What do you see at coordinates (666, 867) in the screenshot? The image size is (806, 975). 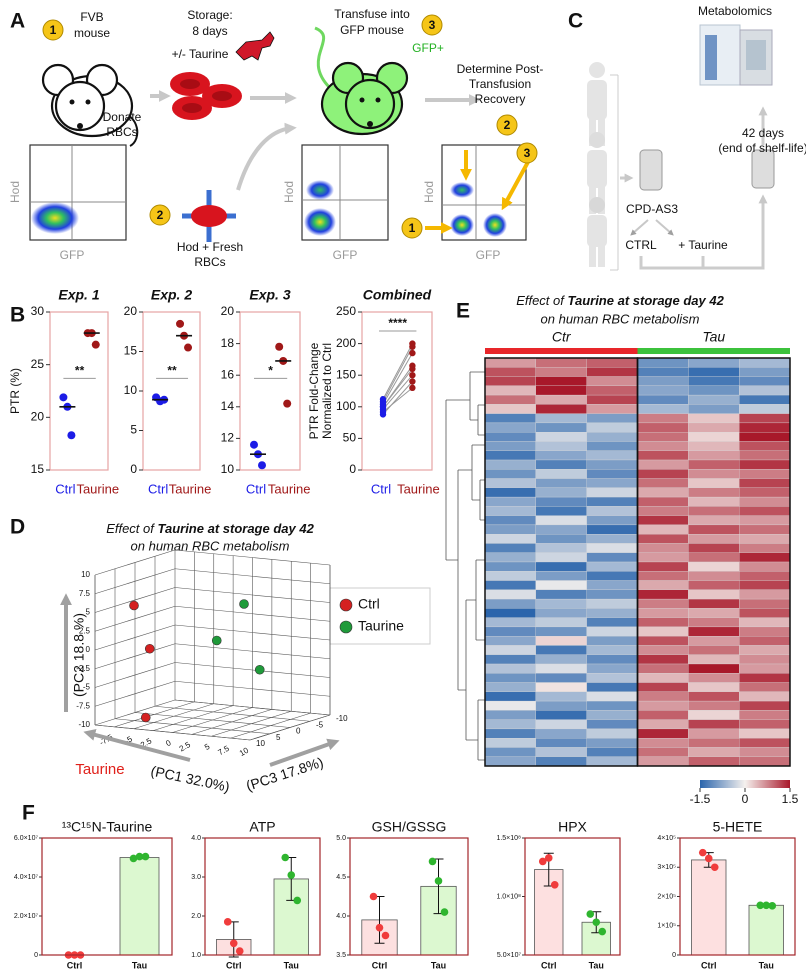 I see `y-tick-label: 3×10⁵` at bounding box center [666, 867].